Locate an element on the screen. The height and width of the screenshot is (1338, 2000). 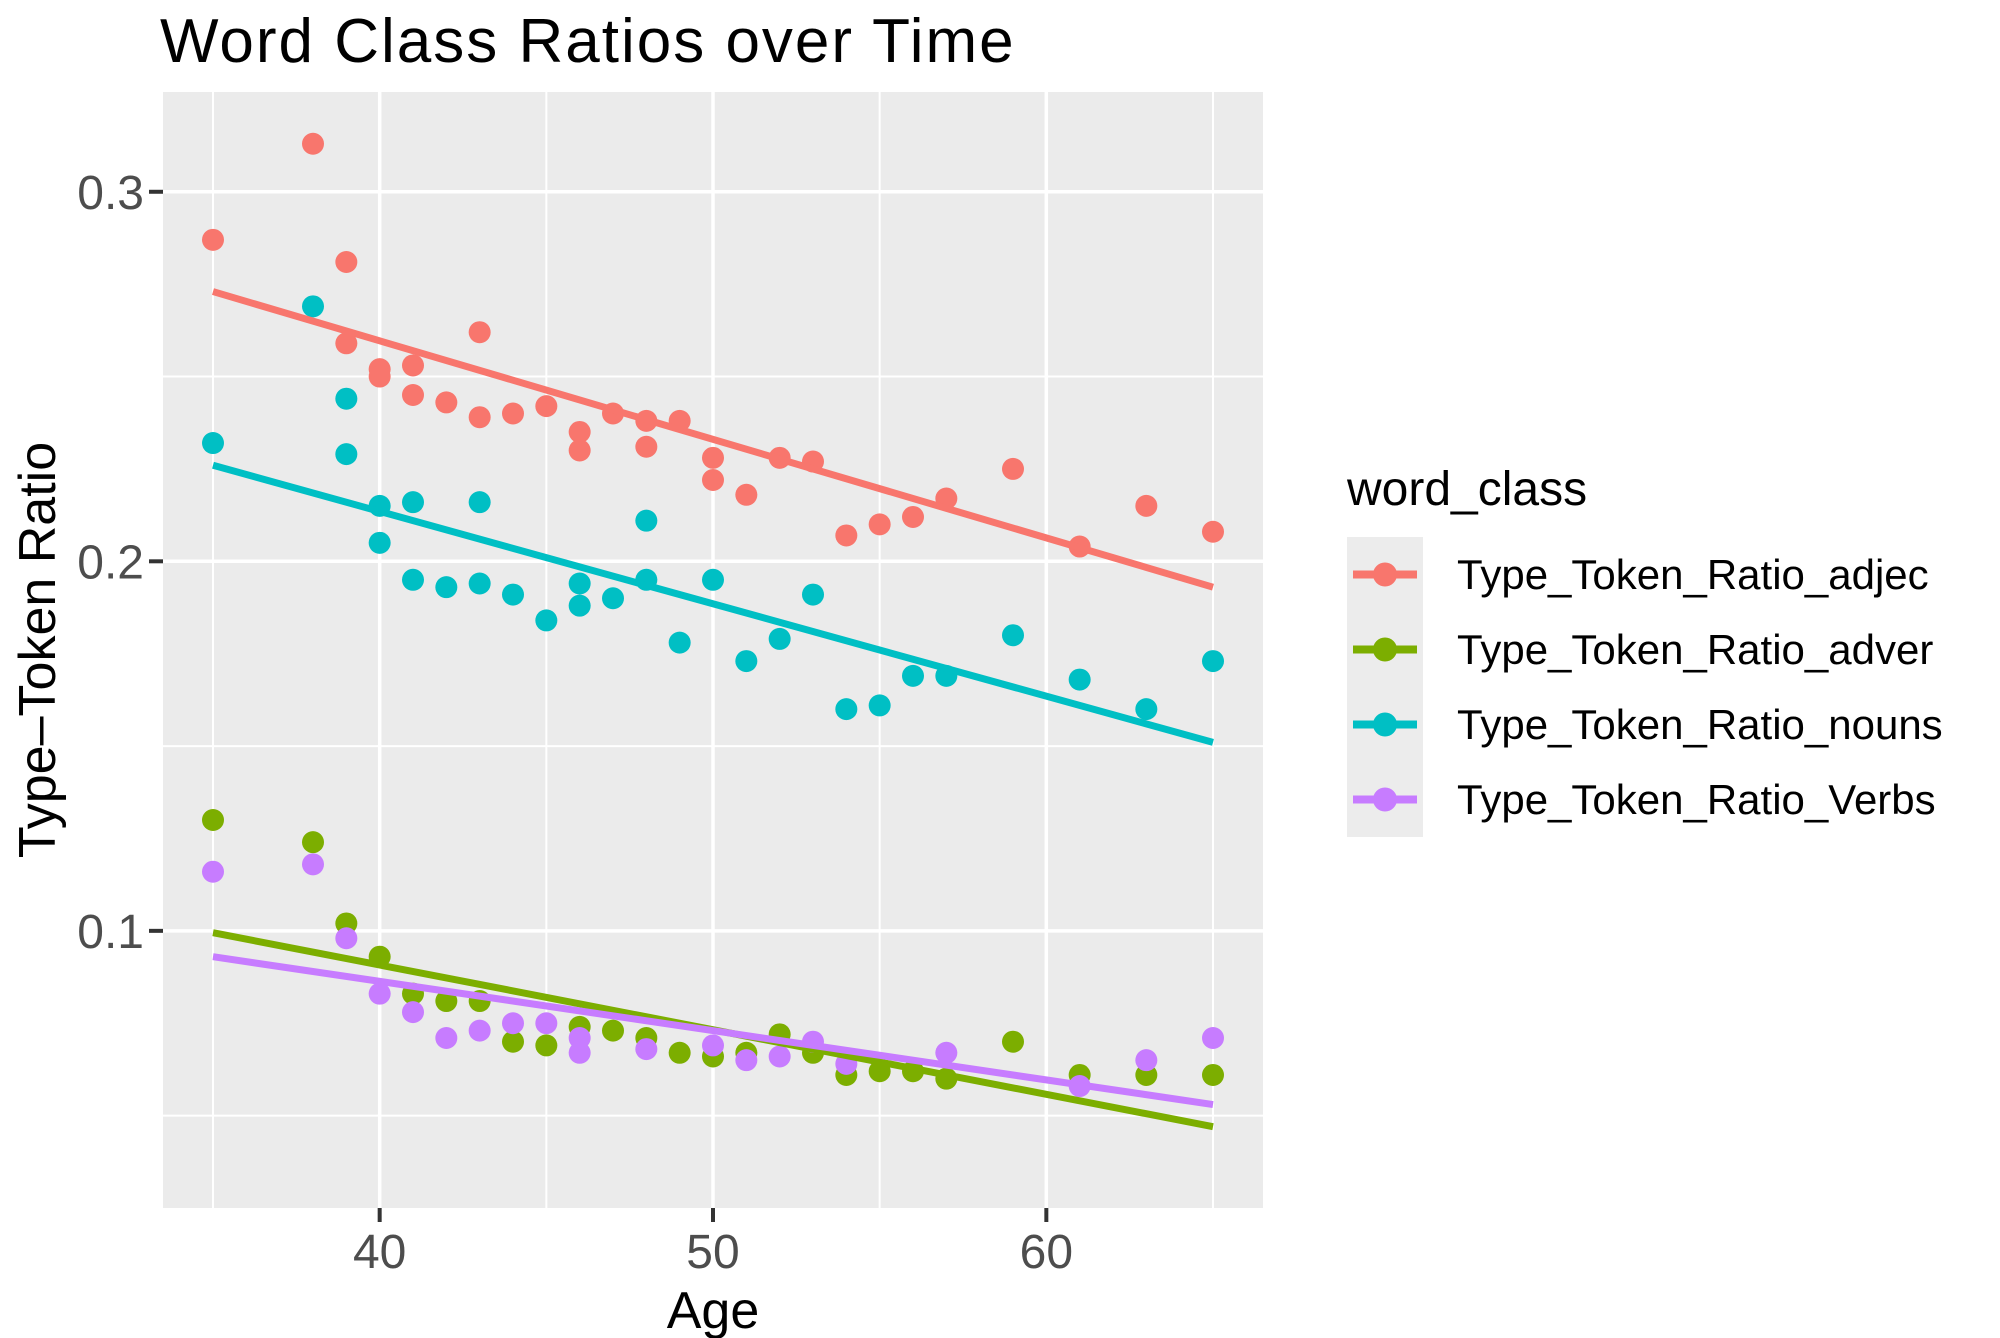
y-tick-label: 0.1 is located at coordinates (110, 932).